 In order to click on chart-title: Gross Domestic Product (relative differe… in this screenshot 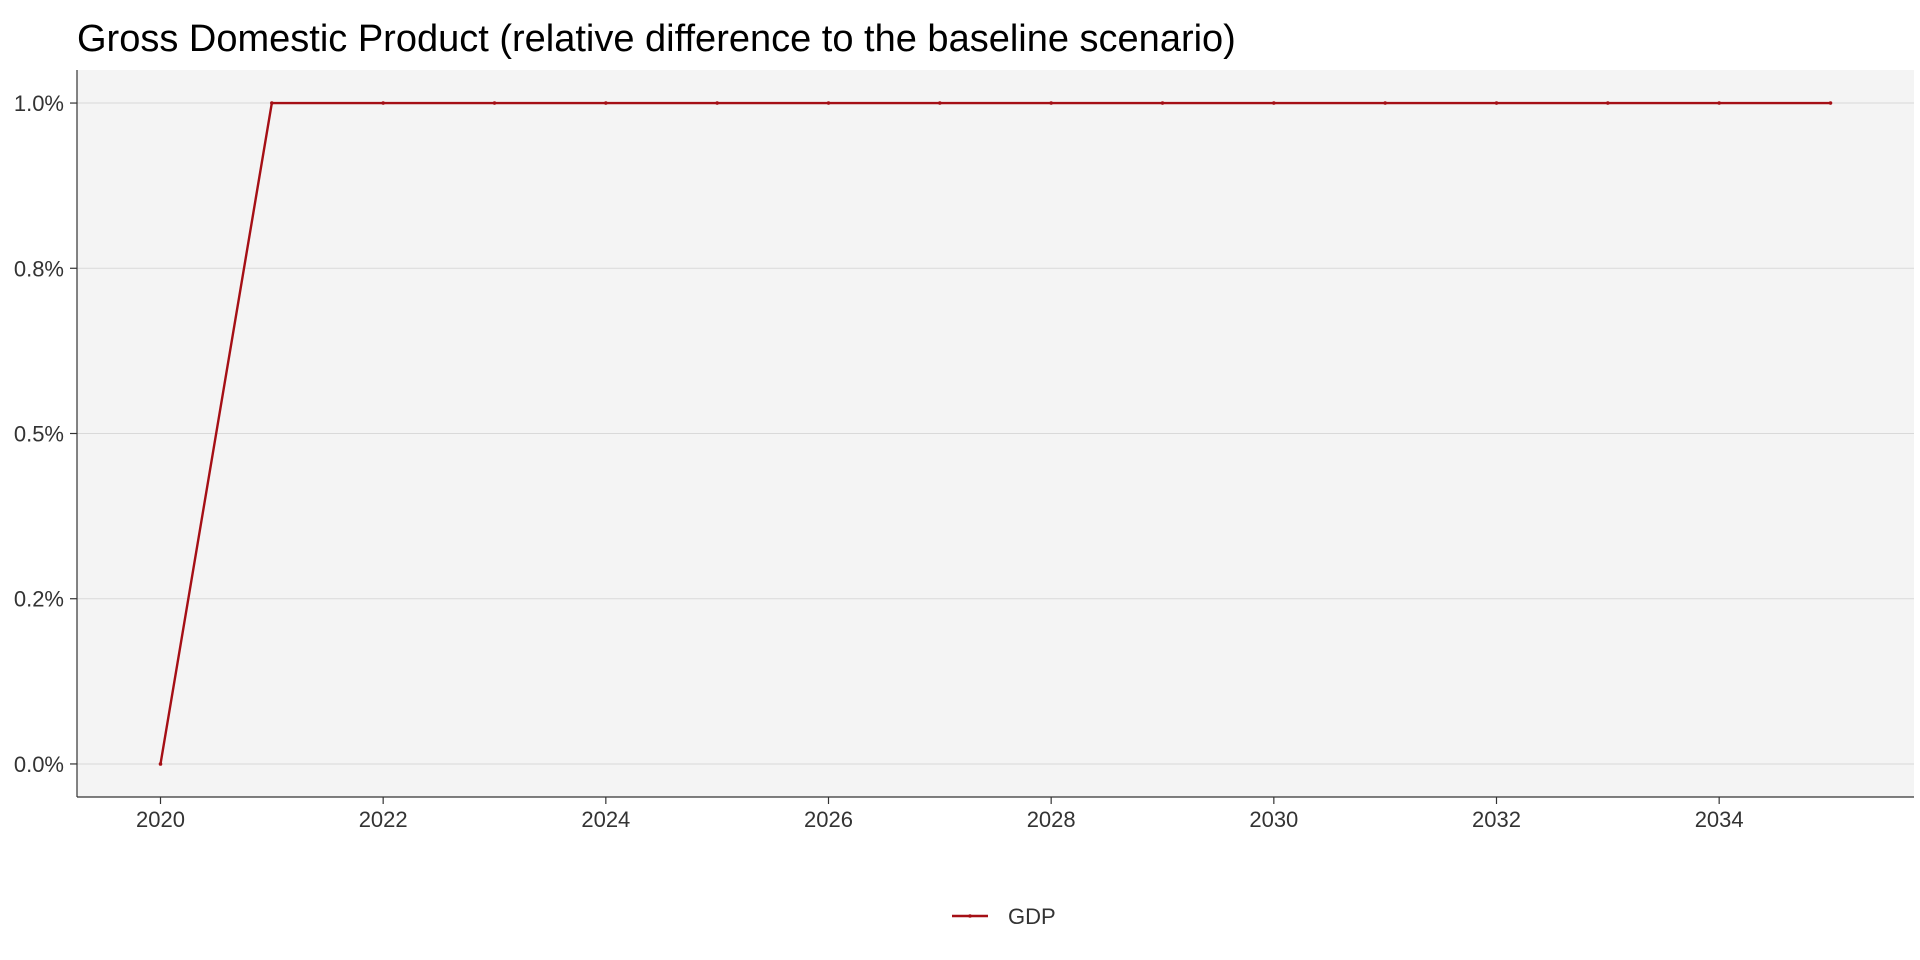, I will do `click(656, 39)`.